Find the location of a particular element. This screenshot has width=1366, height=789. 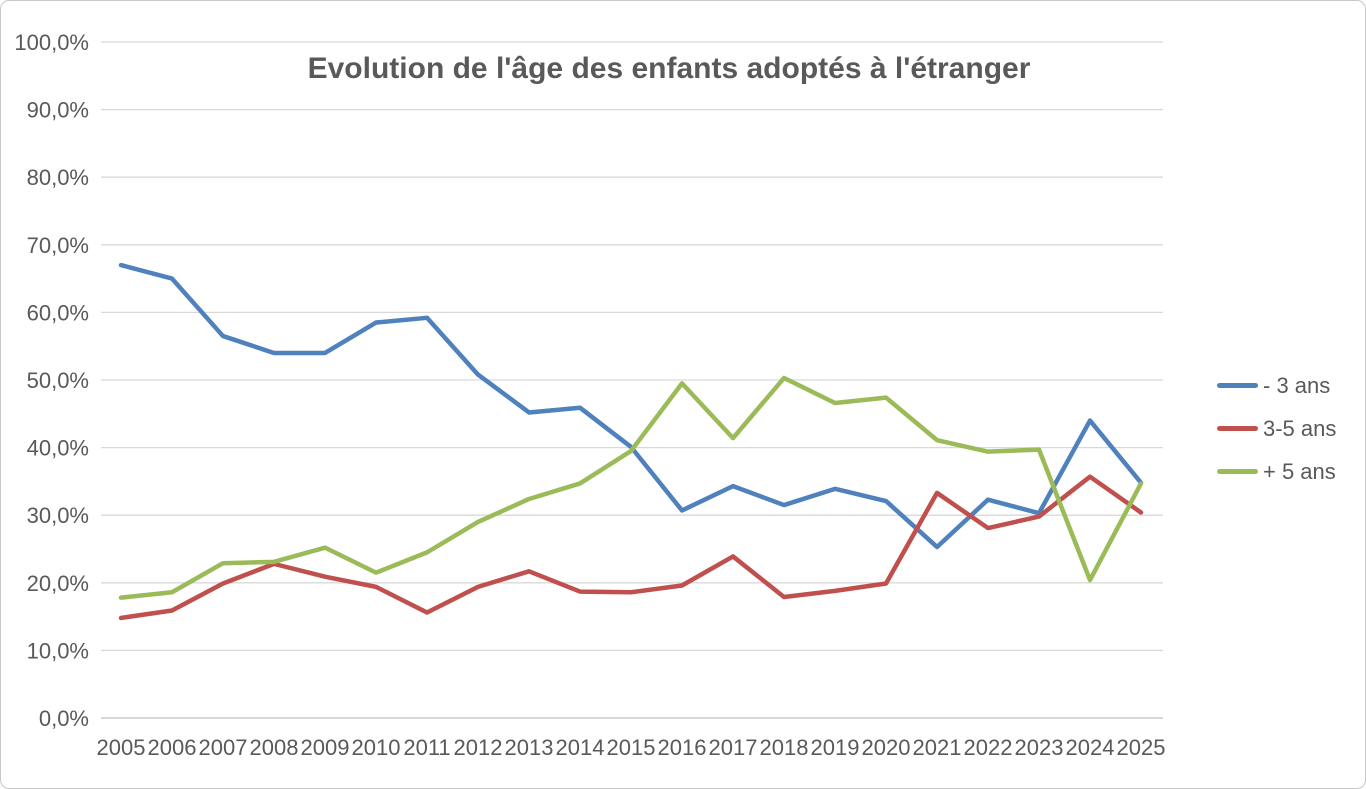

y-axis-tick-label: 40,0% is located at coordinates (58, 448).